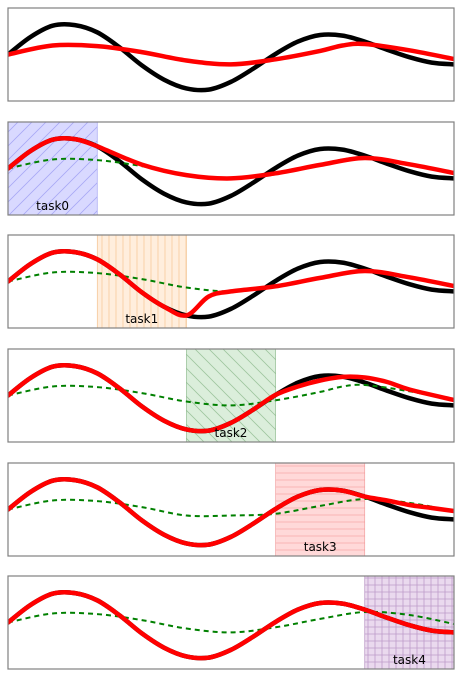 The image size is (460, 679). What do you see at coordinates (231, 433) in the screenshot?
I see `task-label-2: task2` at bounding box center [231, 433].